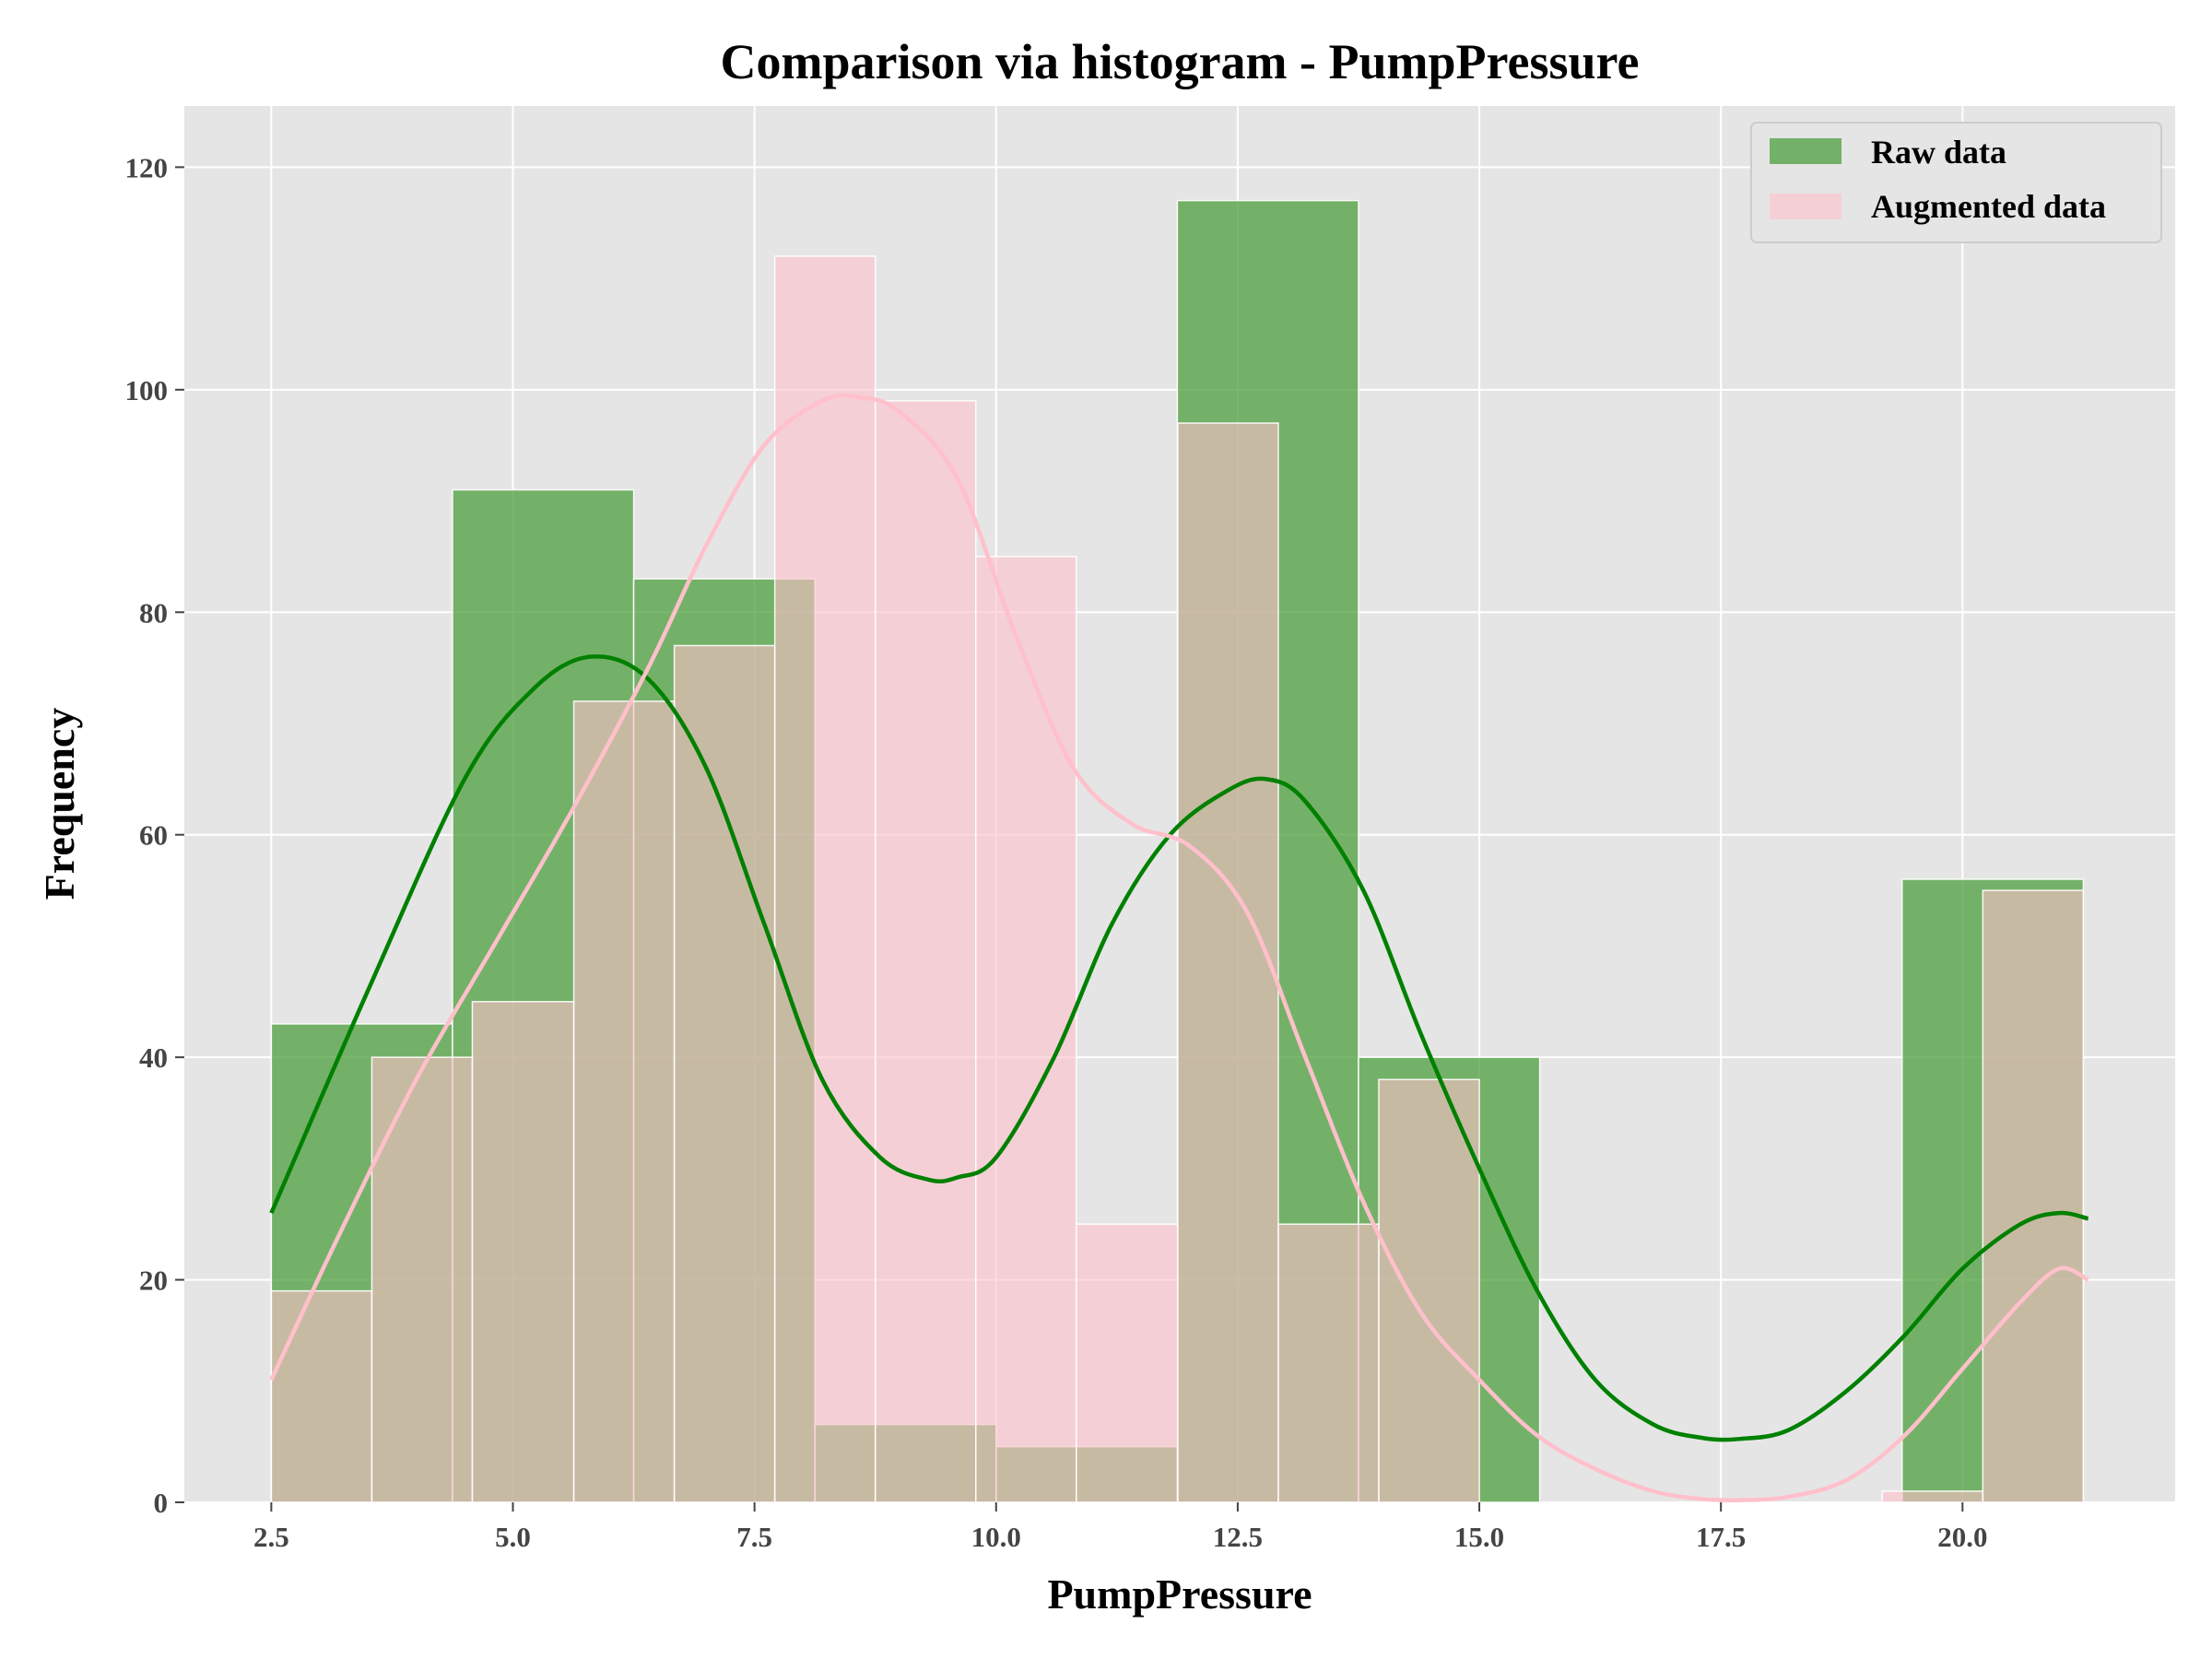 This screenshot has width=2212, height=1659. What do you see at coordinates (1479, 1537) in the screenshot?
I see `x-tick-label-5: 15.0` at bounding box center [1479, 1537].